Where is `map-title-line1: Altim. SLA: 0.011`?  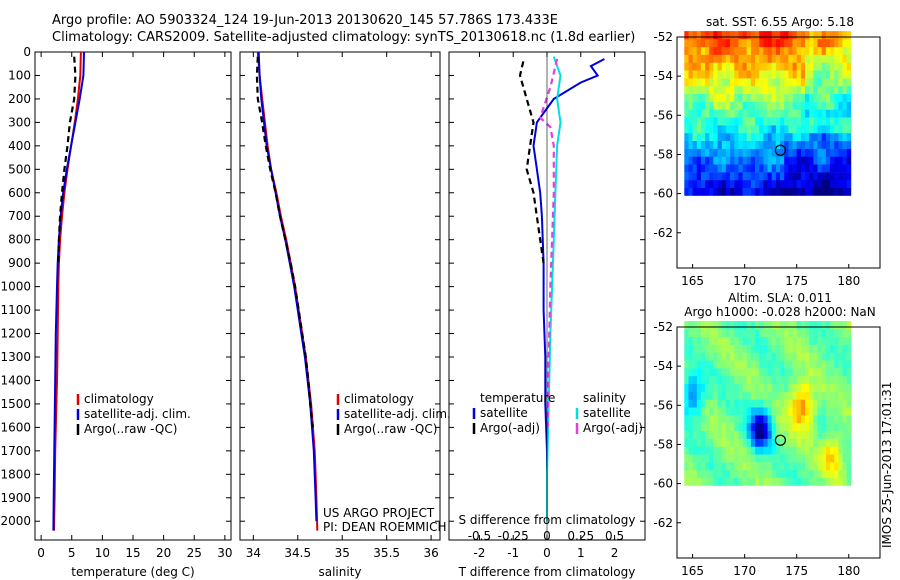 map-title-line1: Altim. SLA: 0.011 is located at coordinates (780, 298).